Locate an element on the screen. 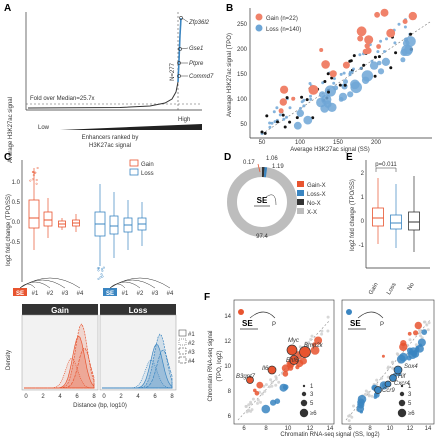  f-gene-label: Sox4 is located at coordinates (411, 367).